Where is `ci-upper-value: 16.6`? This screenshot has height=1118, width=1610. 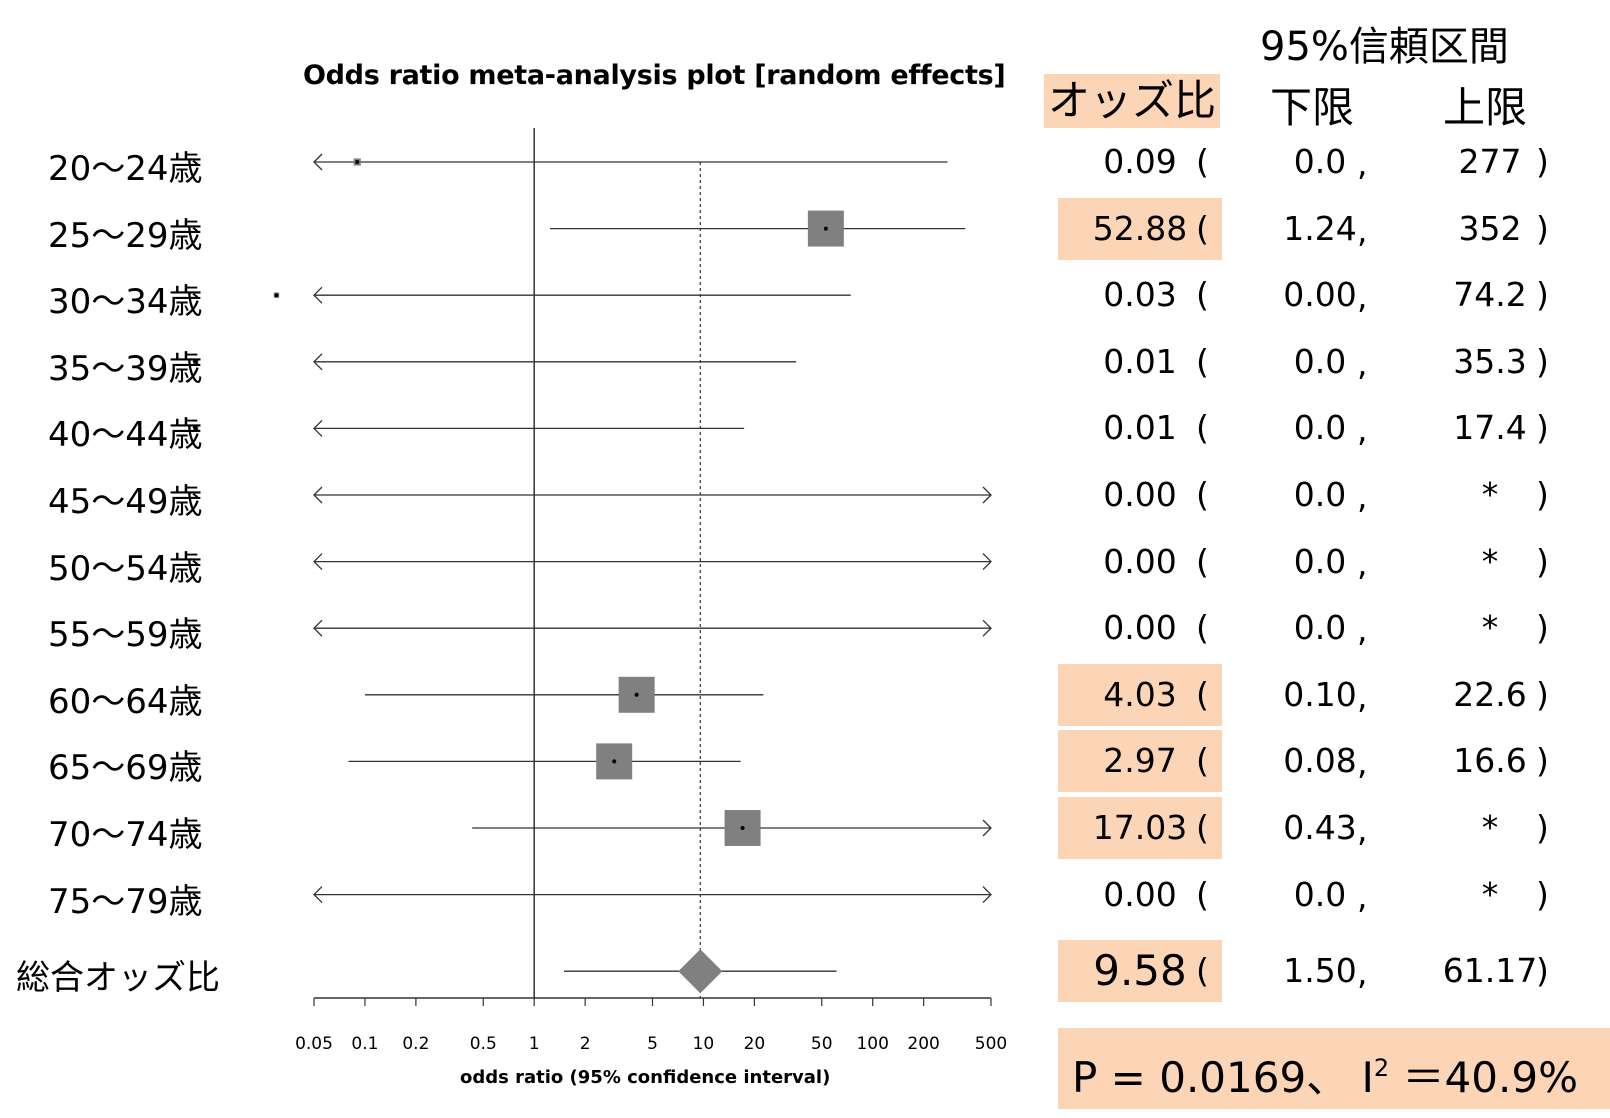
ci-upper-value: 16.6 is located at coordinates (1490, 761).